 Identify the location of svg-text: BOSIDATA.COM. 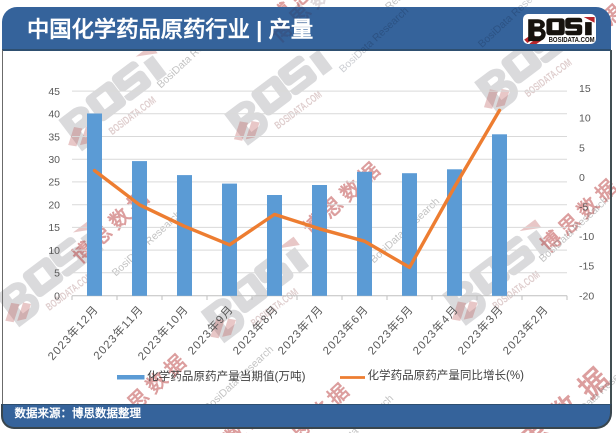
(572, 40).